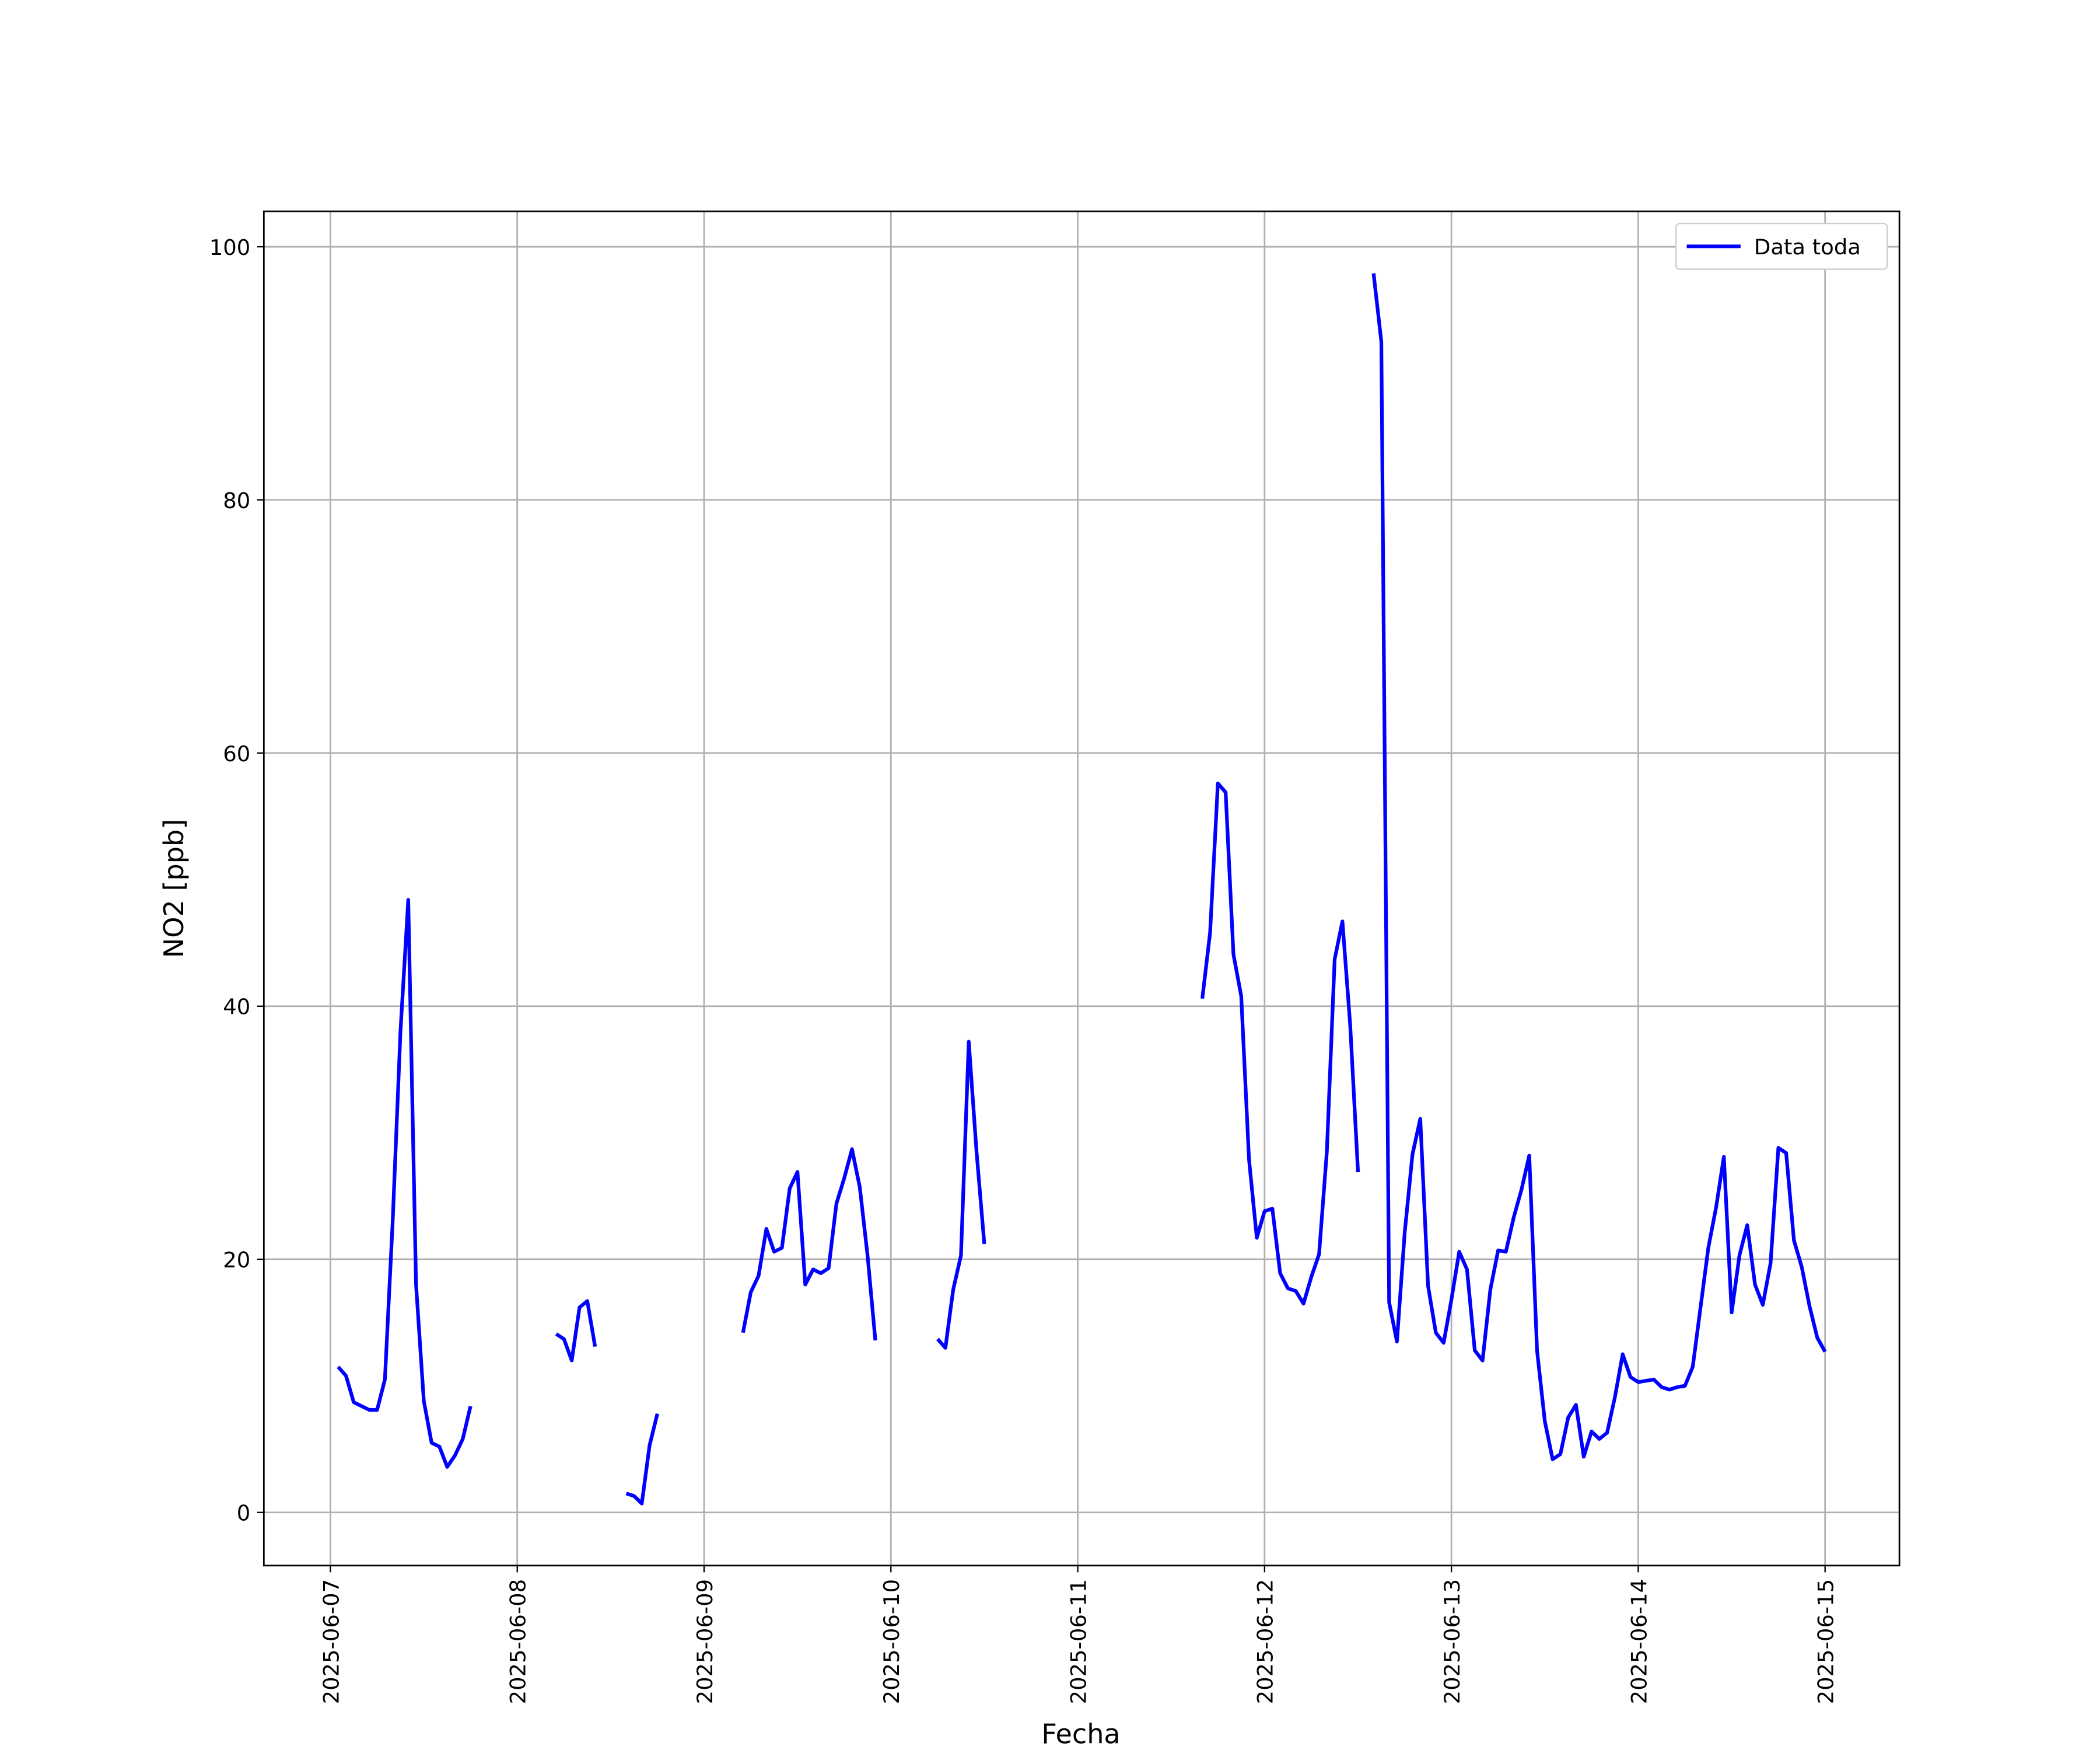  Describe the element at coordinates (1452, 1641) in the screenshot. I see `x-tick-label: 2025-06-13` at that location.